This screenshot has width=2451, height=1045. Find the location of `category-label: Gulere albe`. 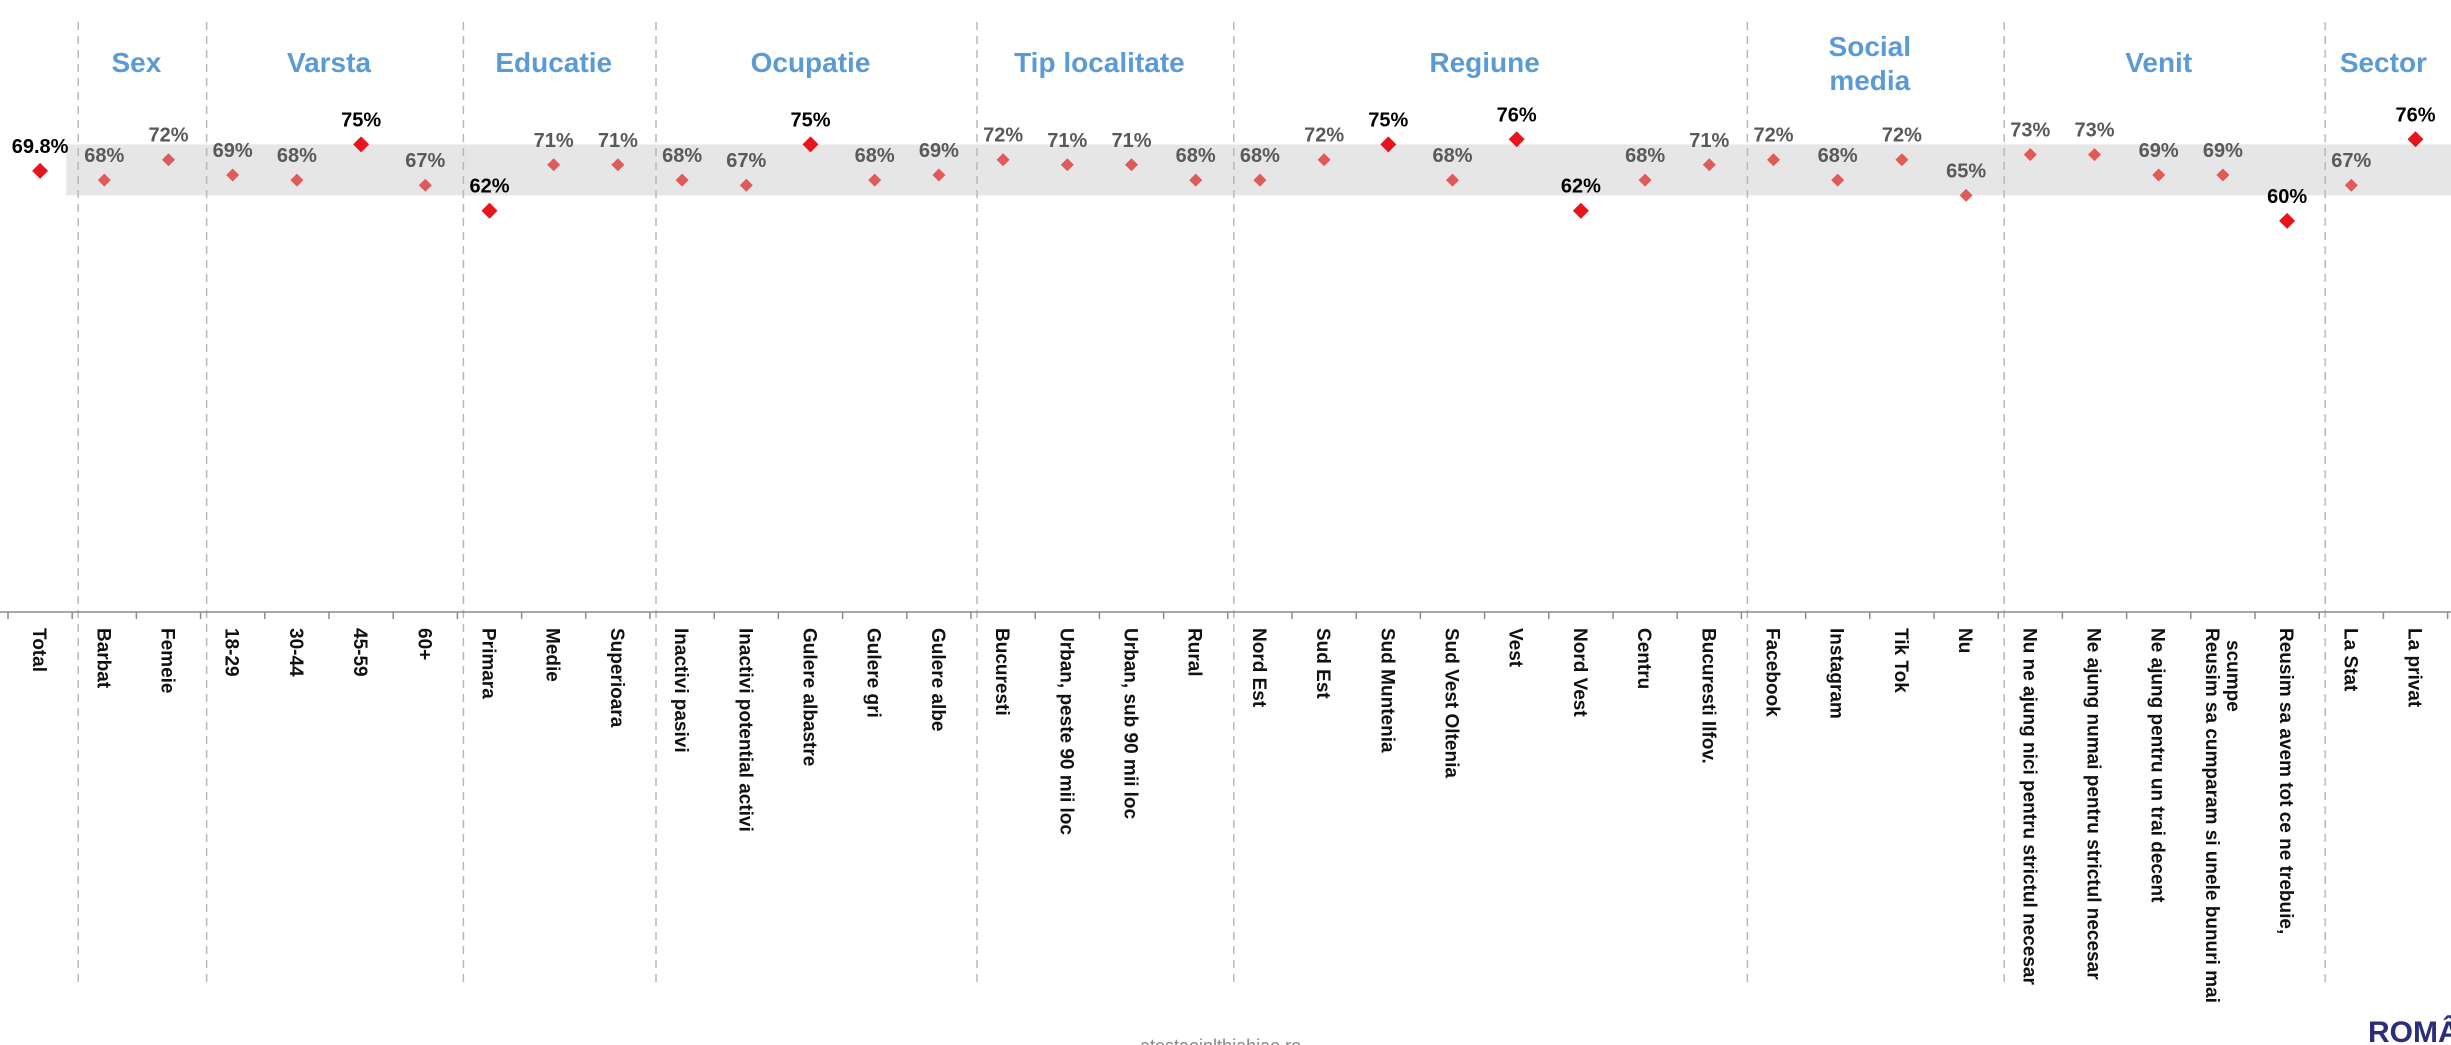

category-label: Gulere albe is located at coordinates (937, 680).